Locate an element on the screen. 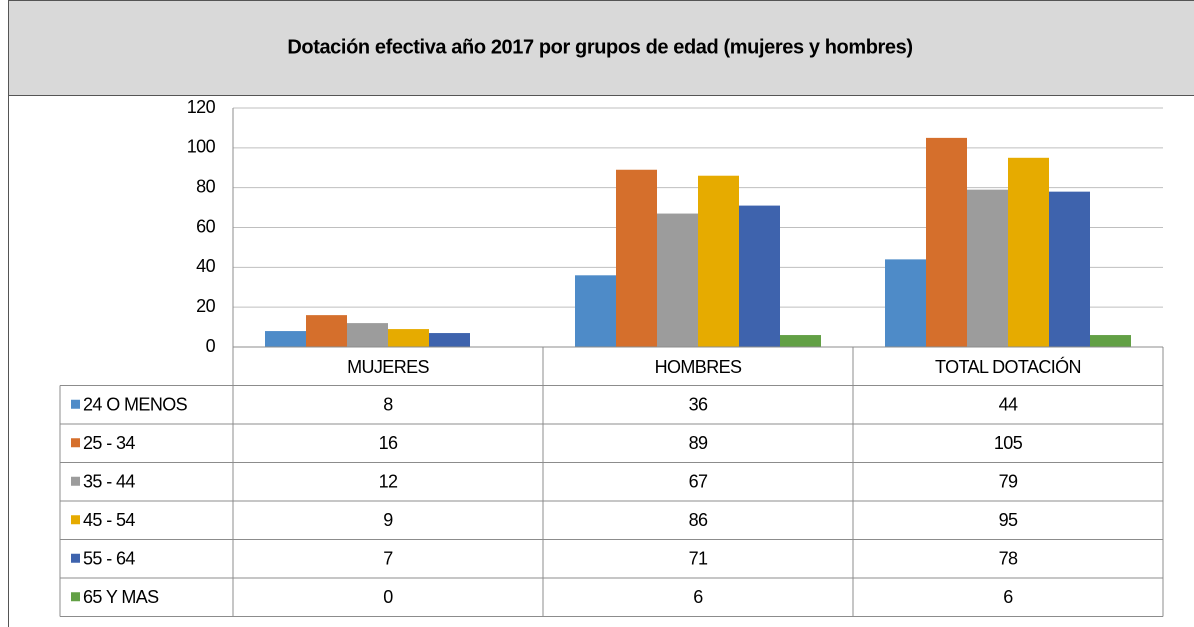 The height and width of the screenshot is (627, 1194). table-value: 9 is located at coordinates (388, 520).